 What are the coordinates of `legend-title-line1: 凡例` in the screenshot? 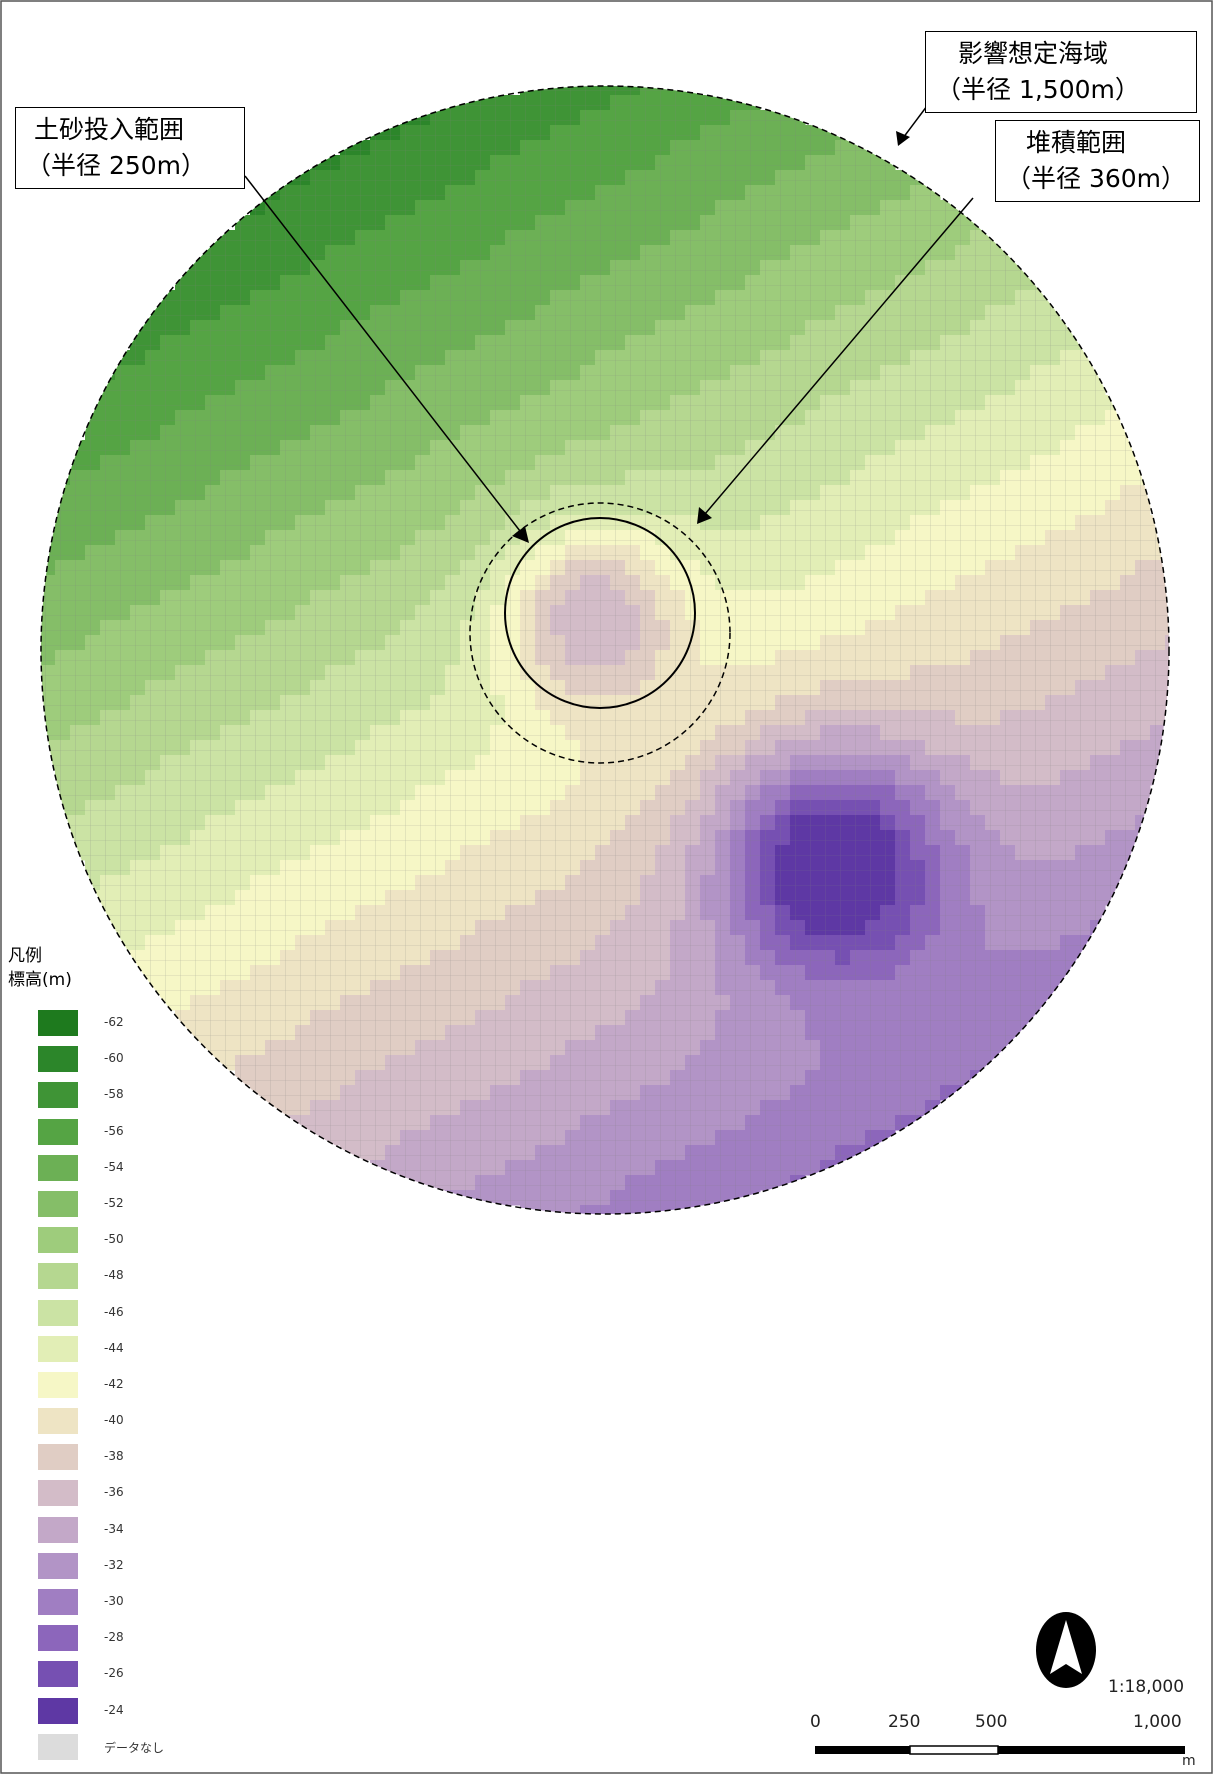 It's located at (25, 956).